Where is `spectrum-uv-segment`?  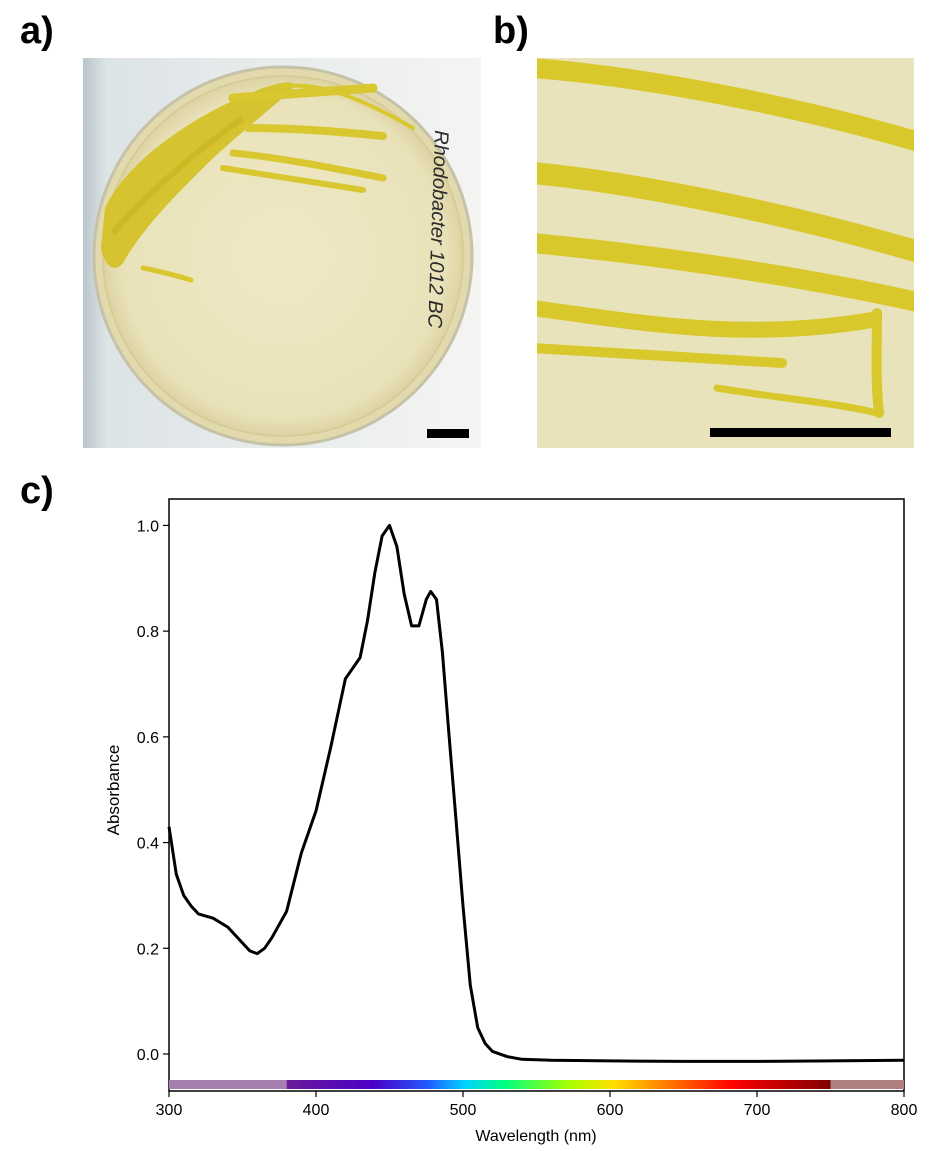
spectrum-uv-segment is located at coordinates (228, 1084).